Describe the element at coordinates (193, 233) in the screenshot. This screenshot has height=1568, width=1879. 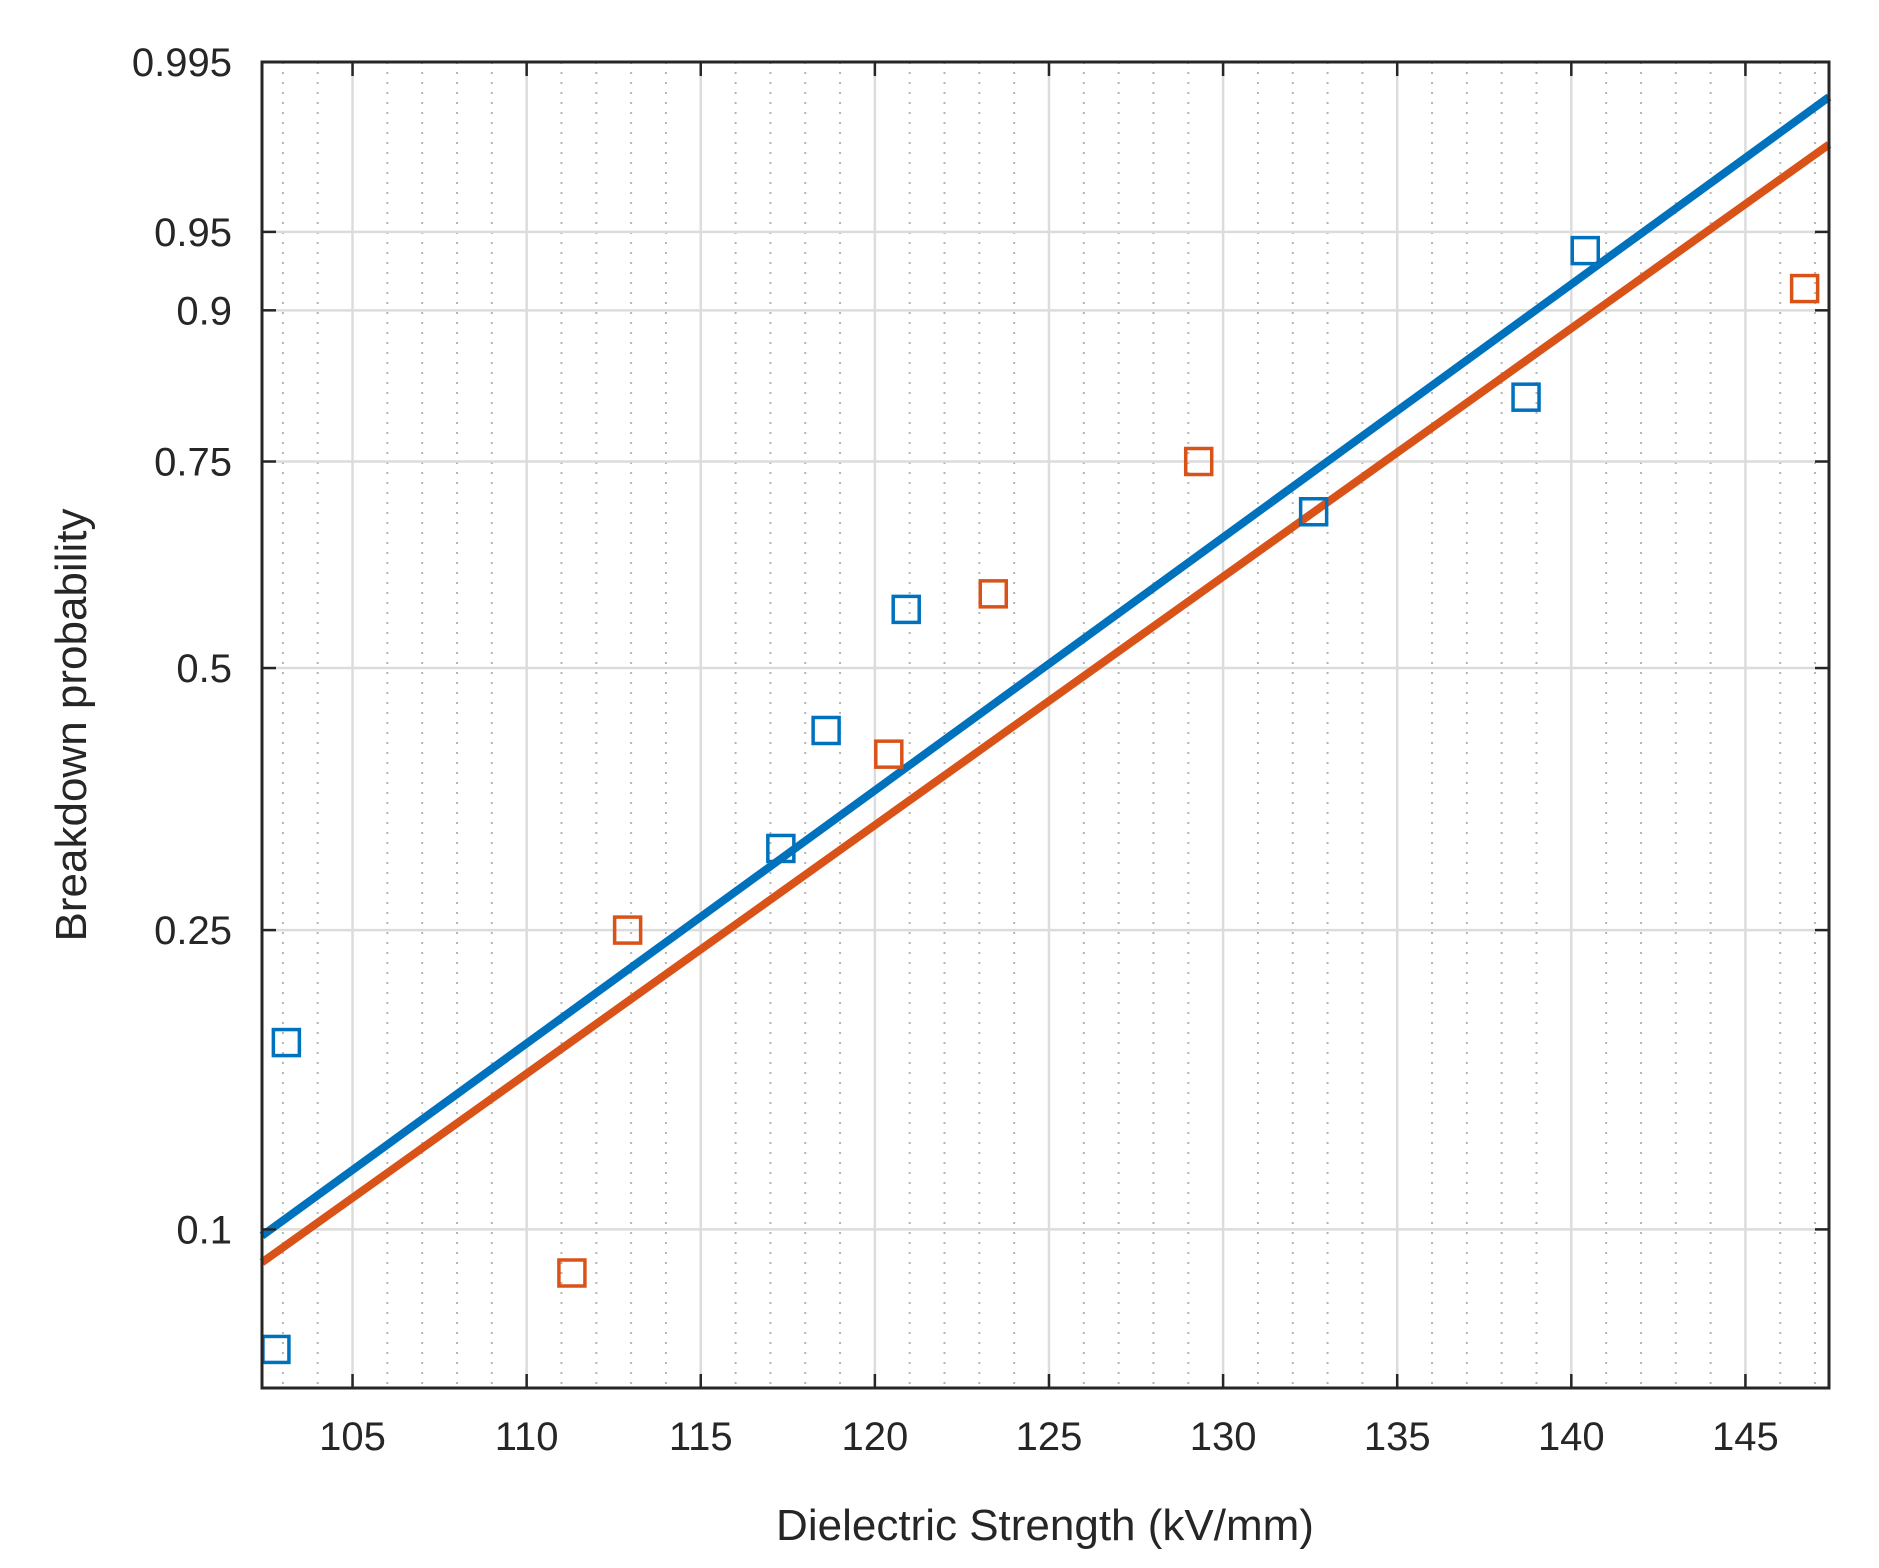
I see `y-tick-label: 0.95` at that location.